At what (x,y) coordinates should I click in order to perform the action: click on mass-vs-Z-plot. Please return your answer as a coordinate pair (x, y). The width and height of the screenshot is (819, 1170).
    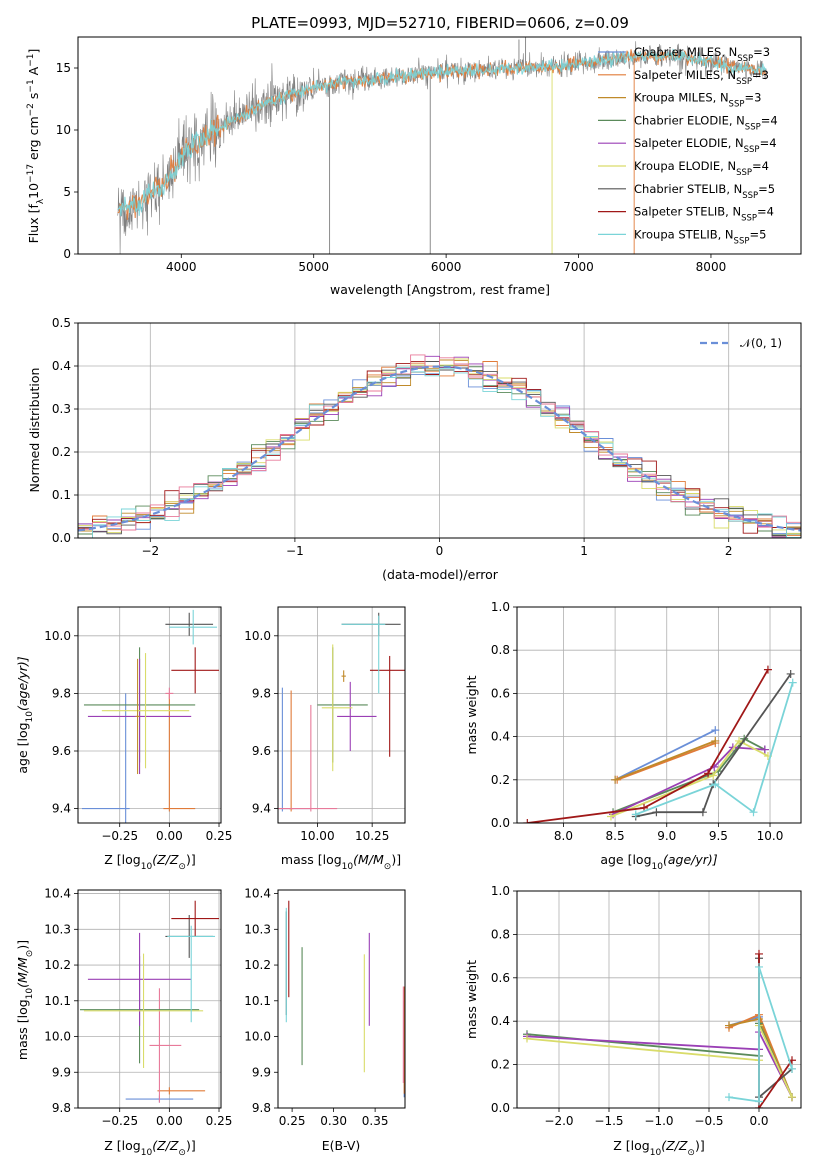
    Looking at the image, I should click on (149, 1001).